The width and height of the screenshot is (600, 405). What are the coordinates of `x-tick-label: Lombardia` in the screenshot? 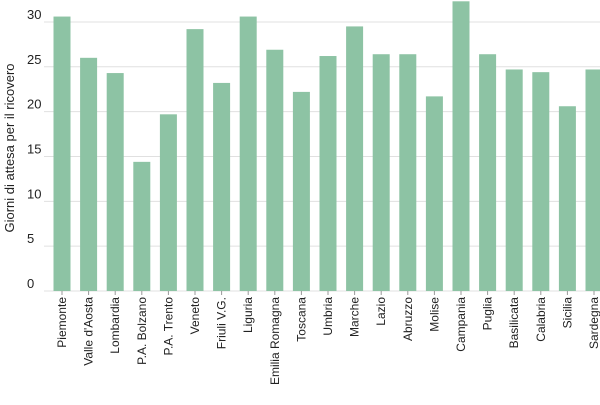 It's located at (115, 325).